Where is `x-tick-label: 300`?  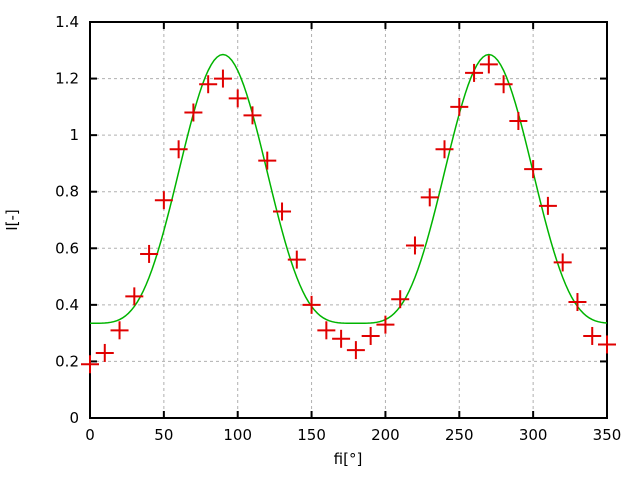
x-tick-label: 300 is located at coordinates (533, 435).